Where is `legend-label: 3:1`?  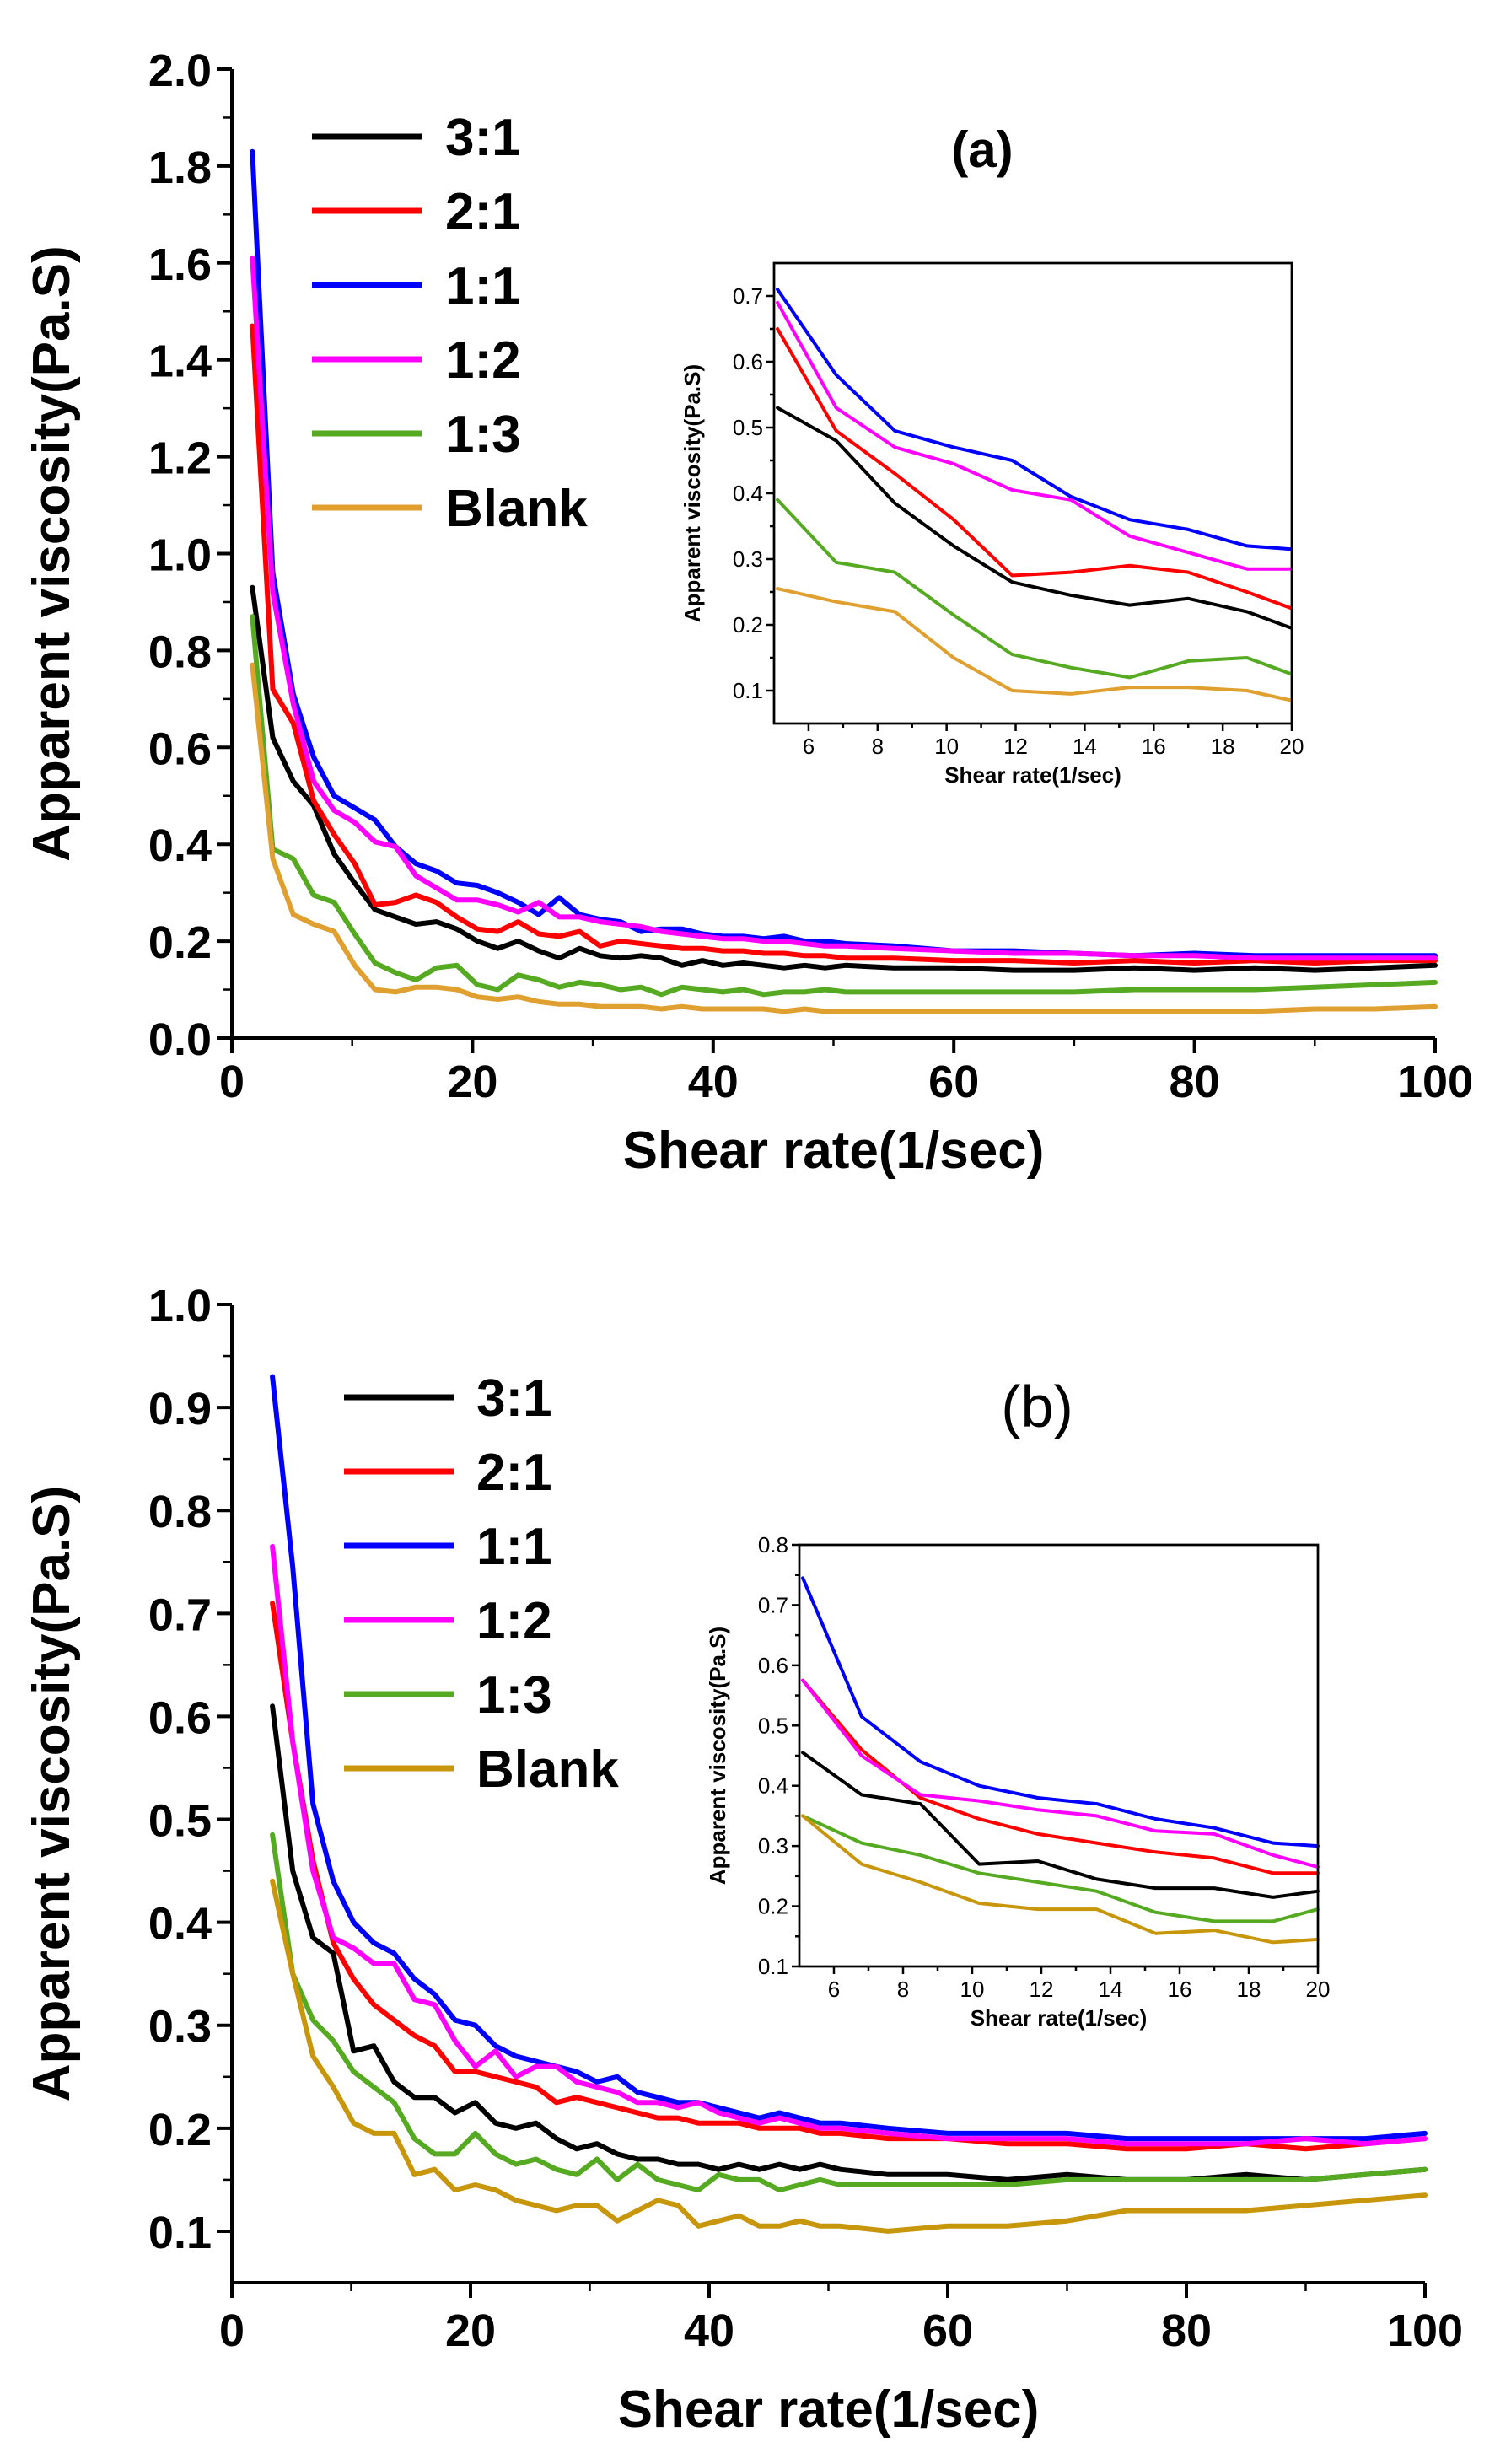 legend-label: 3:1 is located at coordinates (514, 1398).